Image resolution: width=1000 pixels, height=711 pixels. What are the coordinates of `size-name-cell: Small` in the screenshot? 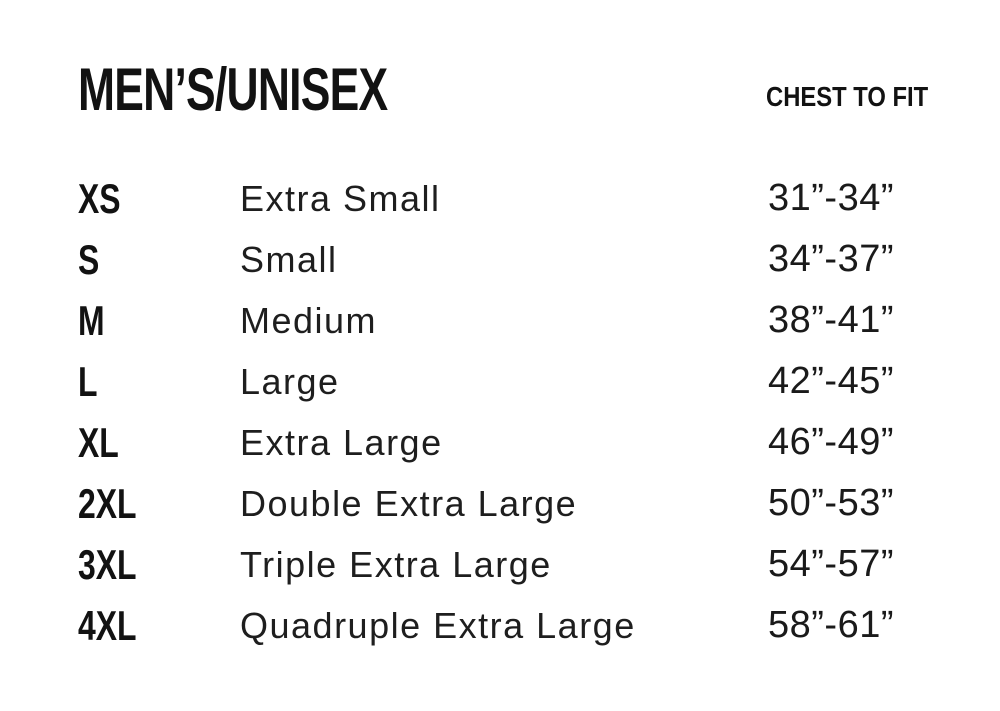 It's located at (289, 259).